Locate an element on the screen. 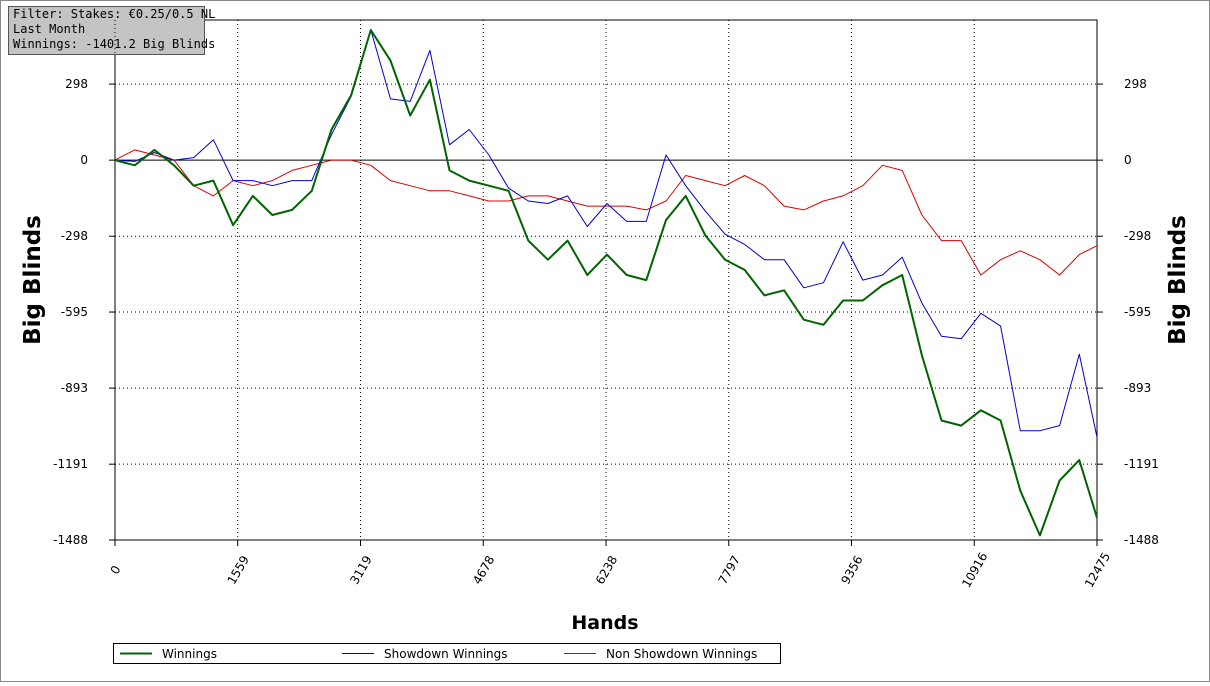 The width and height of the screenshot is (1210, 686). y2-tick-label: 0 is located at coordinates (1128, 160).